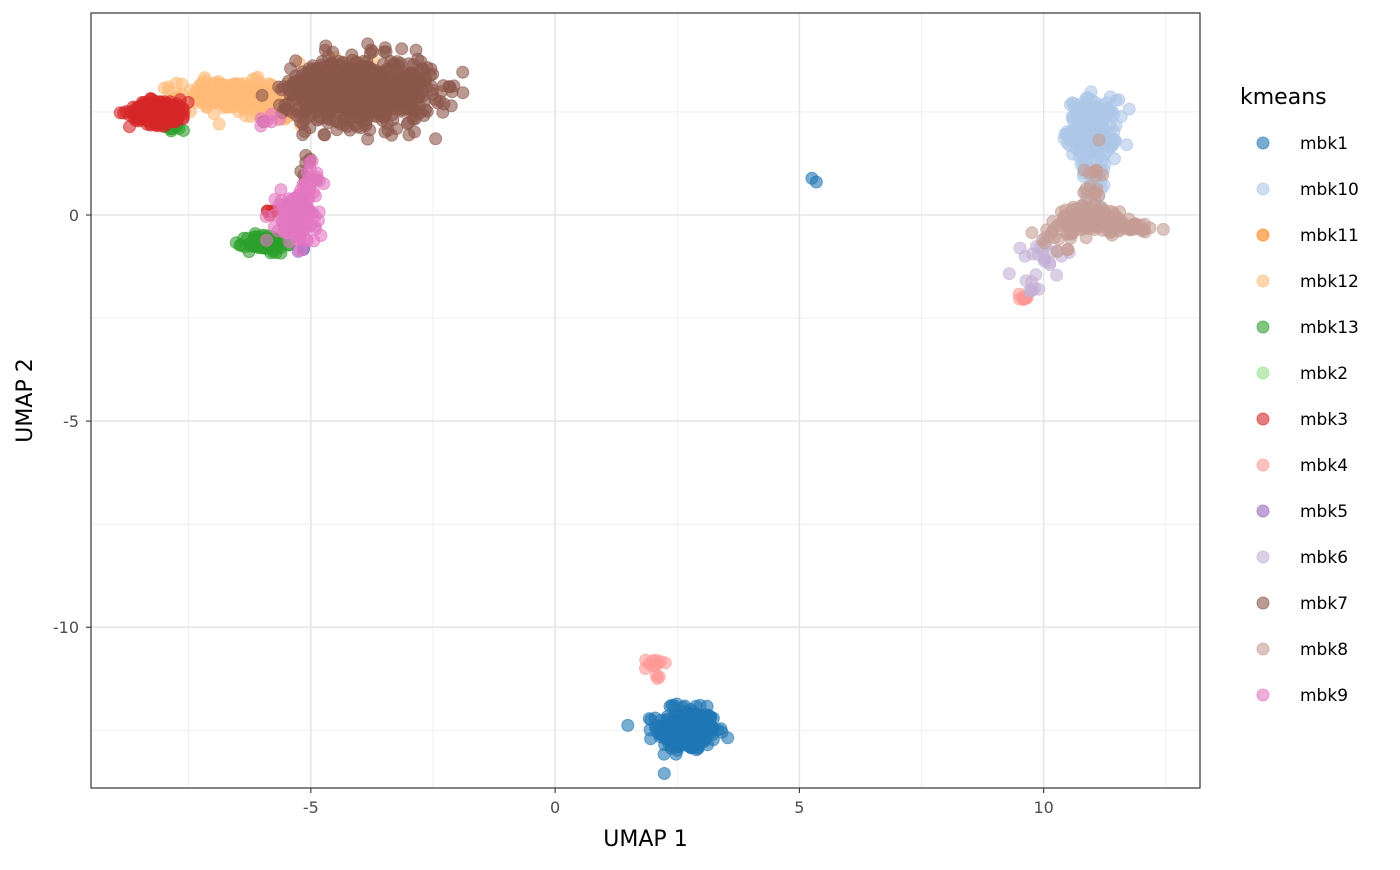 This screenshot has width=1400, height=870. Describe the element at coordinates (362, 128) in the screenshot. I see `series-mbk7` at that location.